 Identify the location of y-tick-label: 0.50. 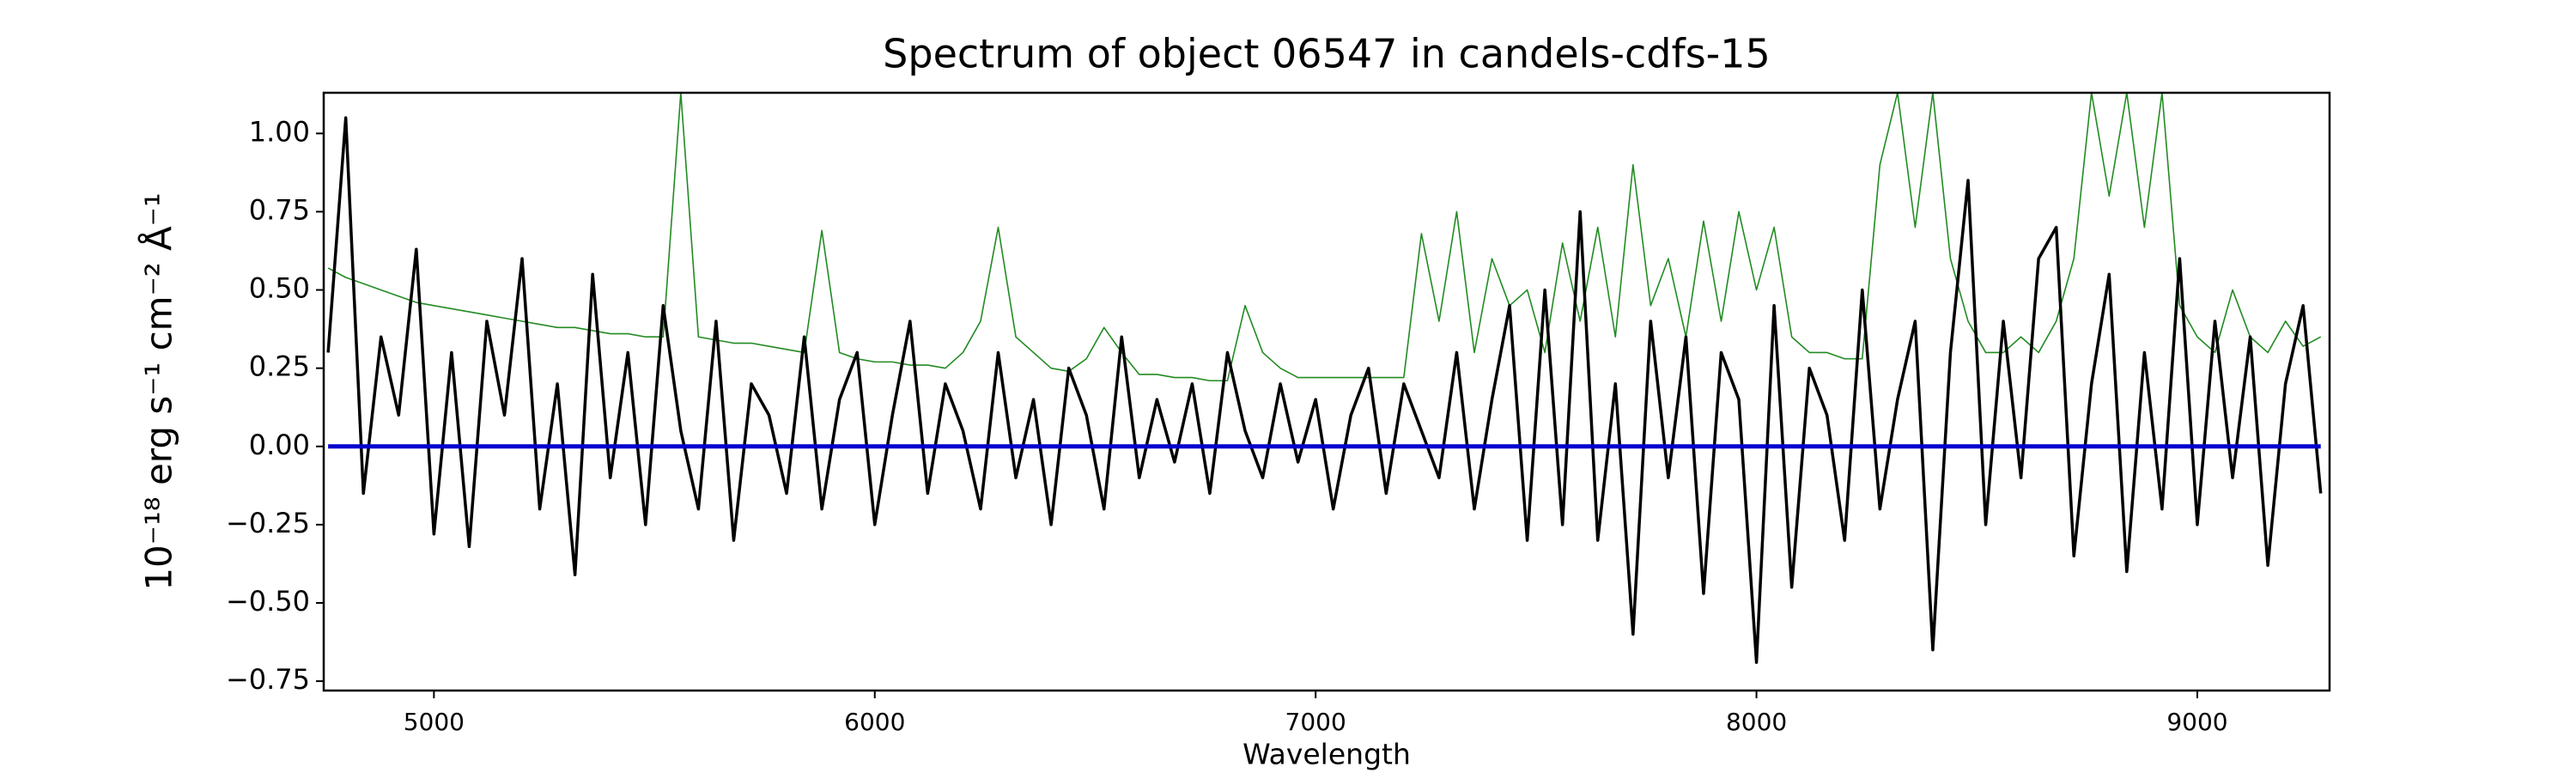
(280, 288).